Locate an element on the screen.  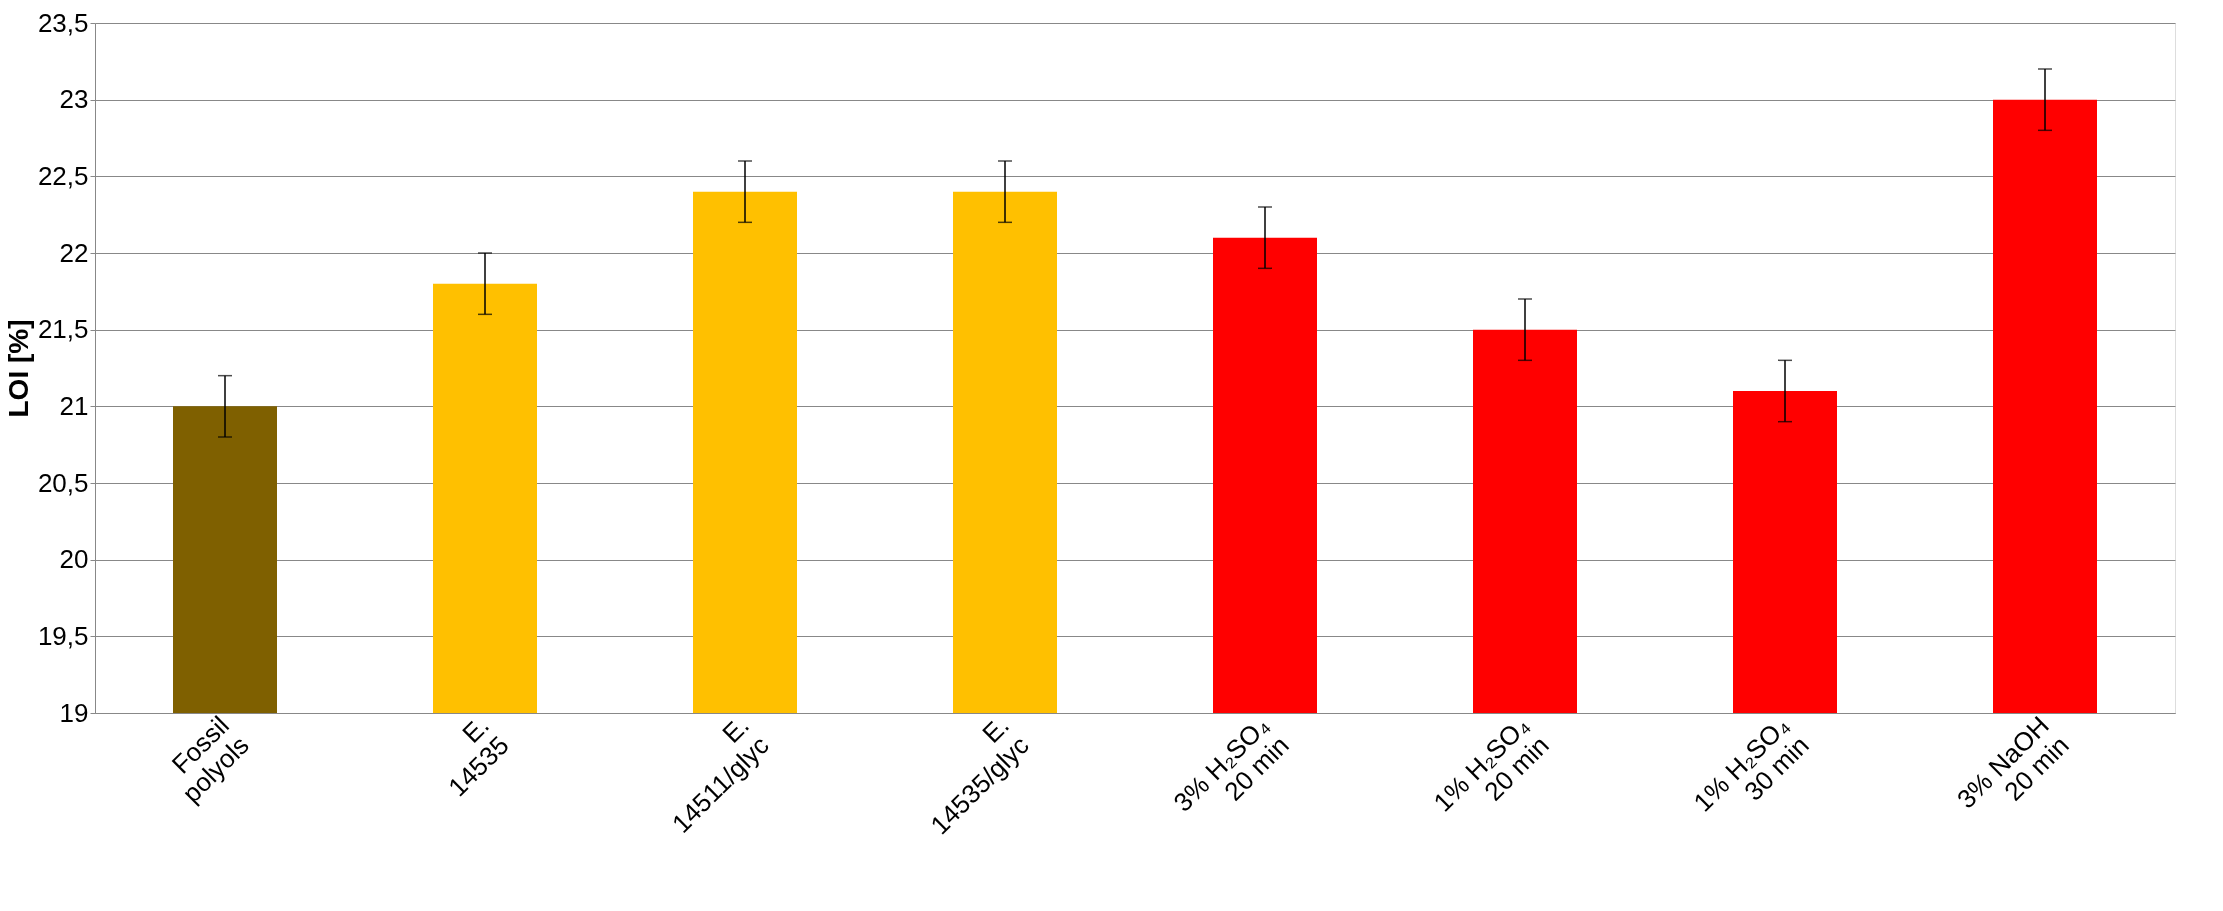
y-tick-label: 19 is located at coordinates (74, 712).